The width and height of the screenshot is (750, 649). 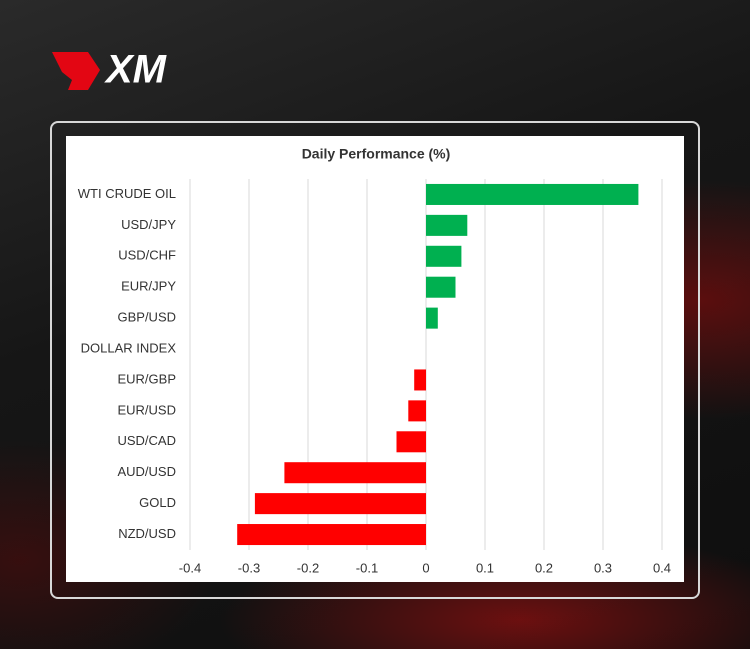 I want to click on x-tick-label: -0.2, so click(x=308, y=567).